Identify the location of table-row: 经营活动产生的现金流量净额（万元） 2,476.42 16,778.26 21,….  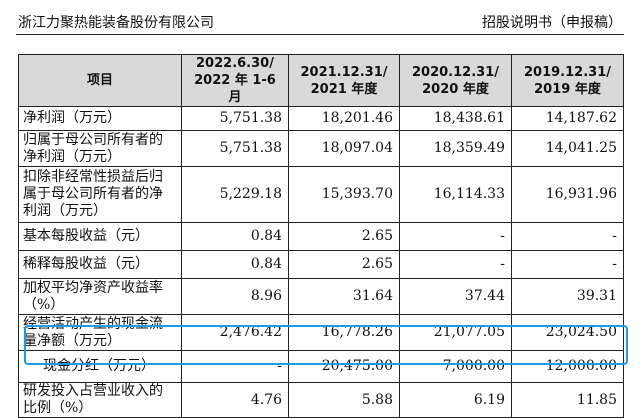
(321, 332).